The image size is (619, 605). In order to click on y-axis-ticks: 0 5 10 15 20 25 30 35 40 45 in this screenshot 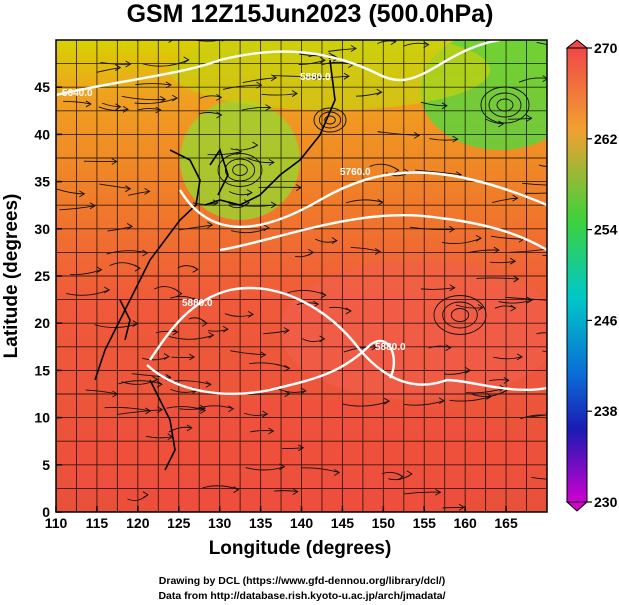, I will do `click(48, 299)`.